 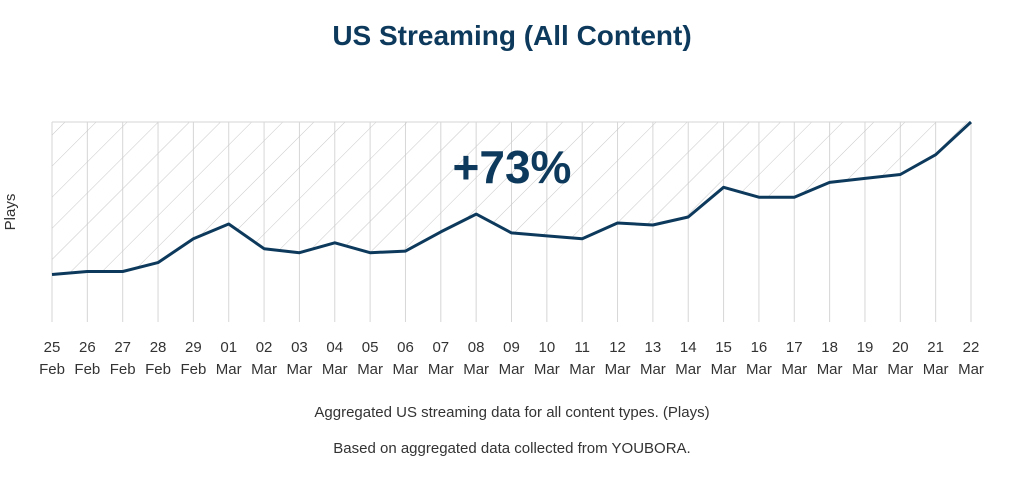 What do you see at coordinates (617, 347) in the screenshot?
I see `x-tick-day: 12` at bounding box center [617, 347].